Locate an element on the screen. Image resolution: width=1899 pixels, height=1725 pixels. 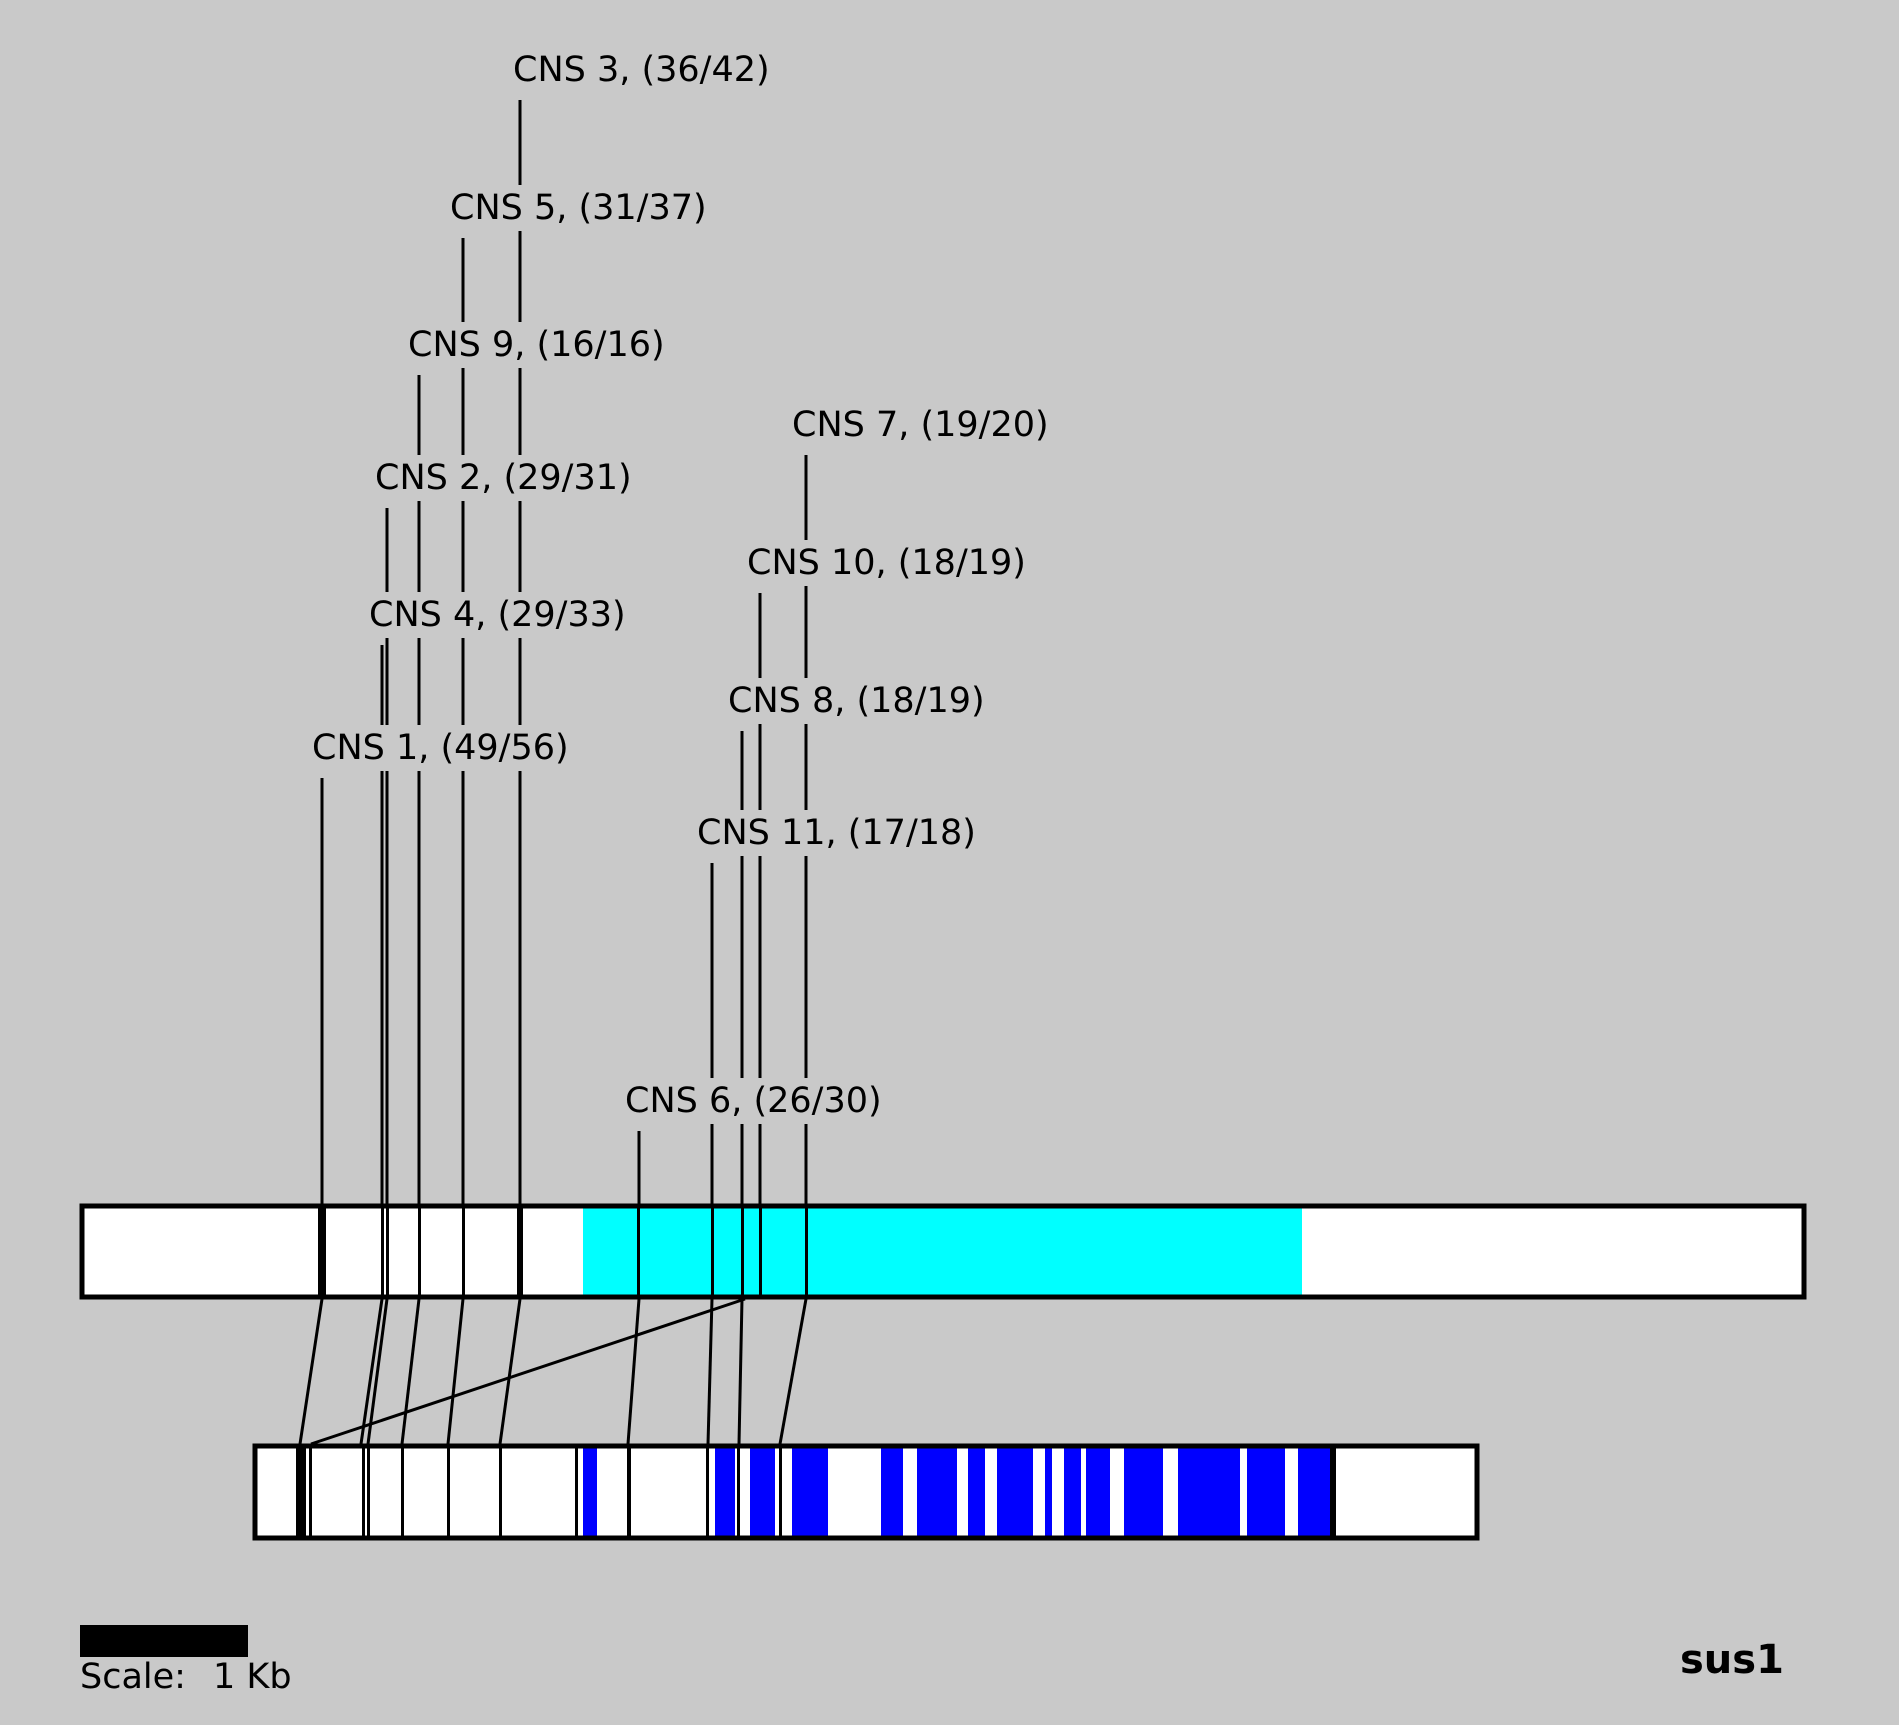
query-bar-features is located at coordinates (810, 1251).